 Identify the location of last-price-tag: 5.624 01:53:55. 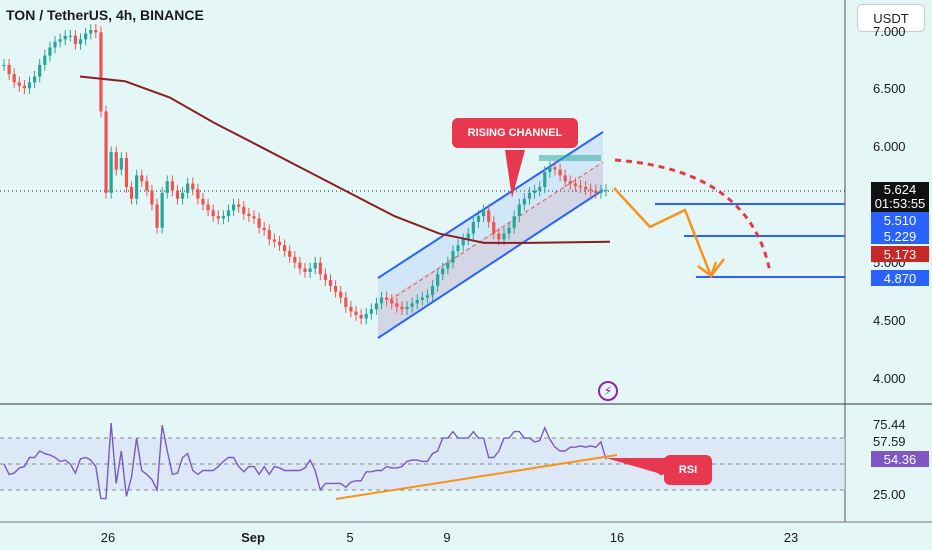
(900, 197).